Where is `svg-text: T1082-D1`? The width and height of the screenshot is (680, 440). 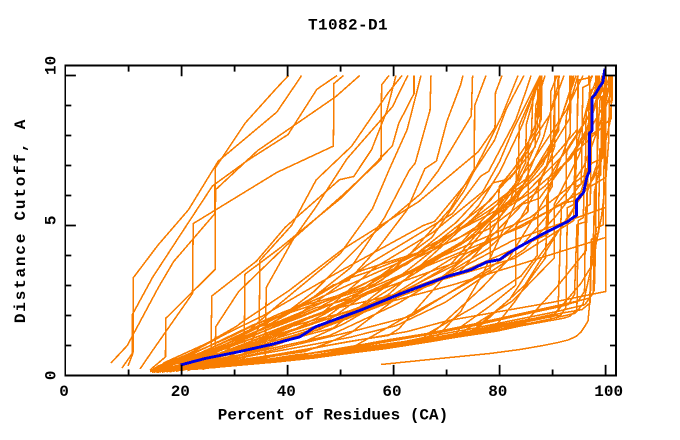 svg-text: T1082-D1 is located at coordinates (348, 26).